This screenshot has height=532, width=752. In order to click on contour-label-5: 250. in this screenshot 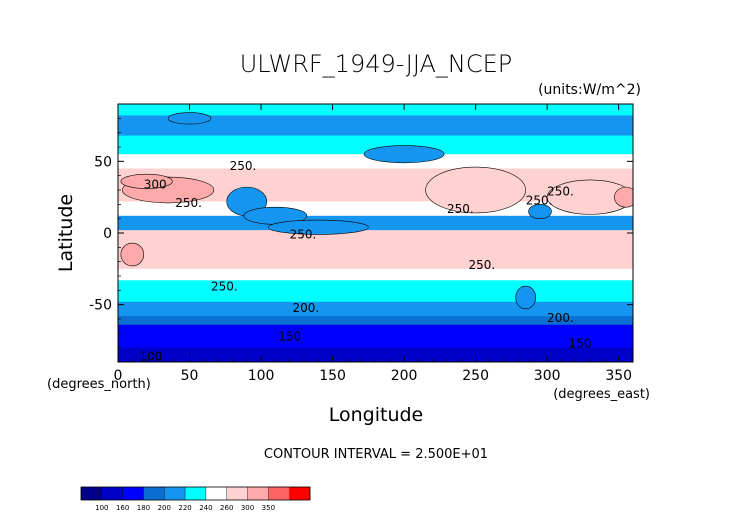, I will do `click(481, 265)`.